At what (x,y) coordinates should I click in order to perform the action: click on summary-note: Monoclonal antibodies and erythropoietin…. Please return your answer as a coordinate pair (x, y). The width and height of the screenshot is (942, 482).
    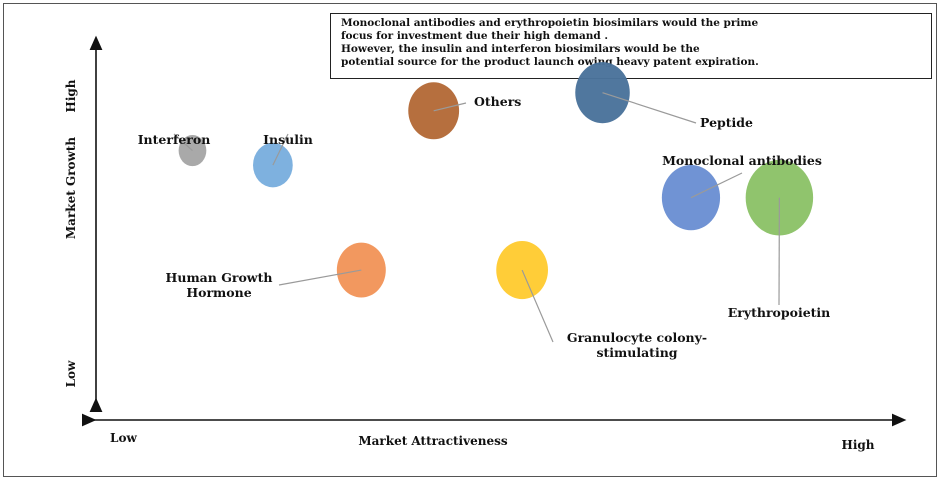
    Looking at the image, I should click on (631, 46).